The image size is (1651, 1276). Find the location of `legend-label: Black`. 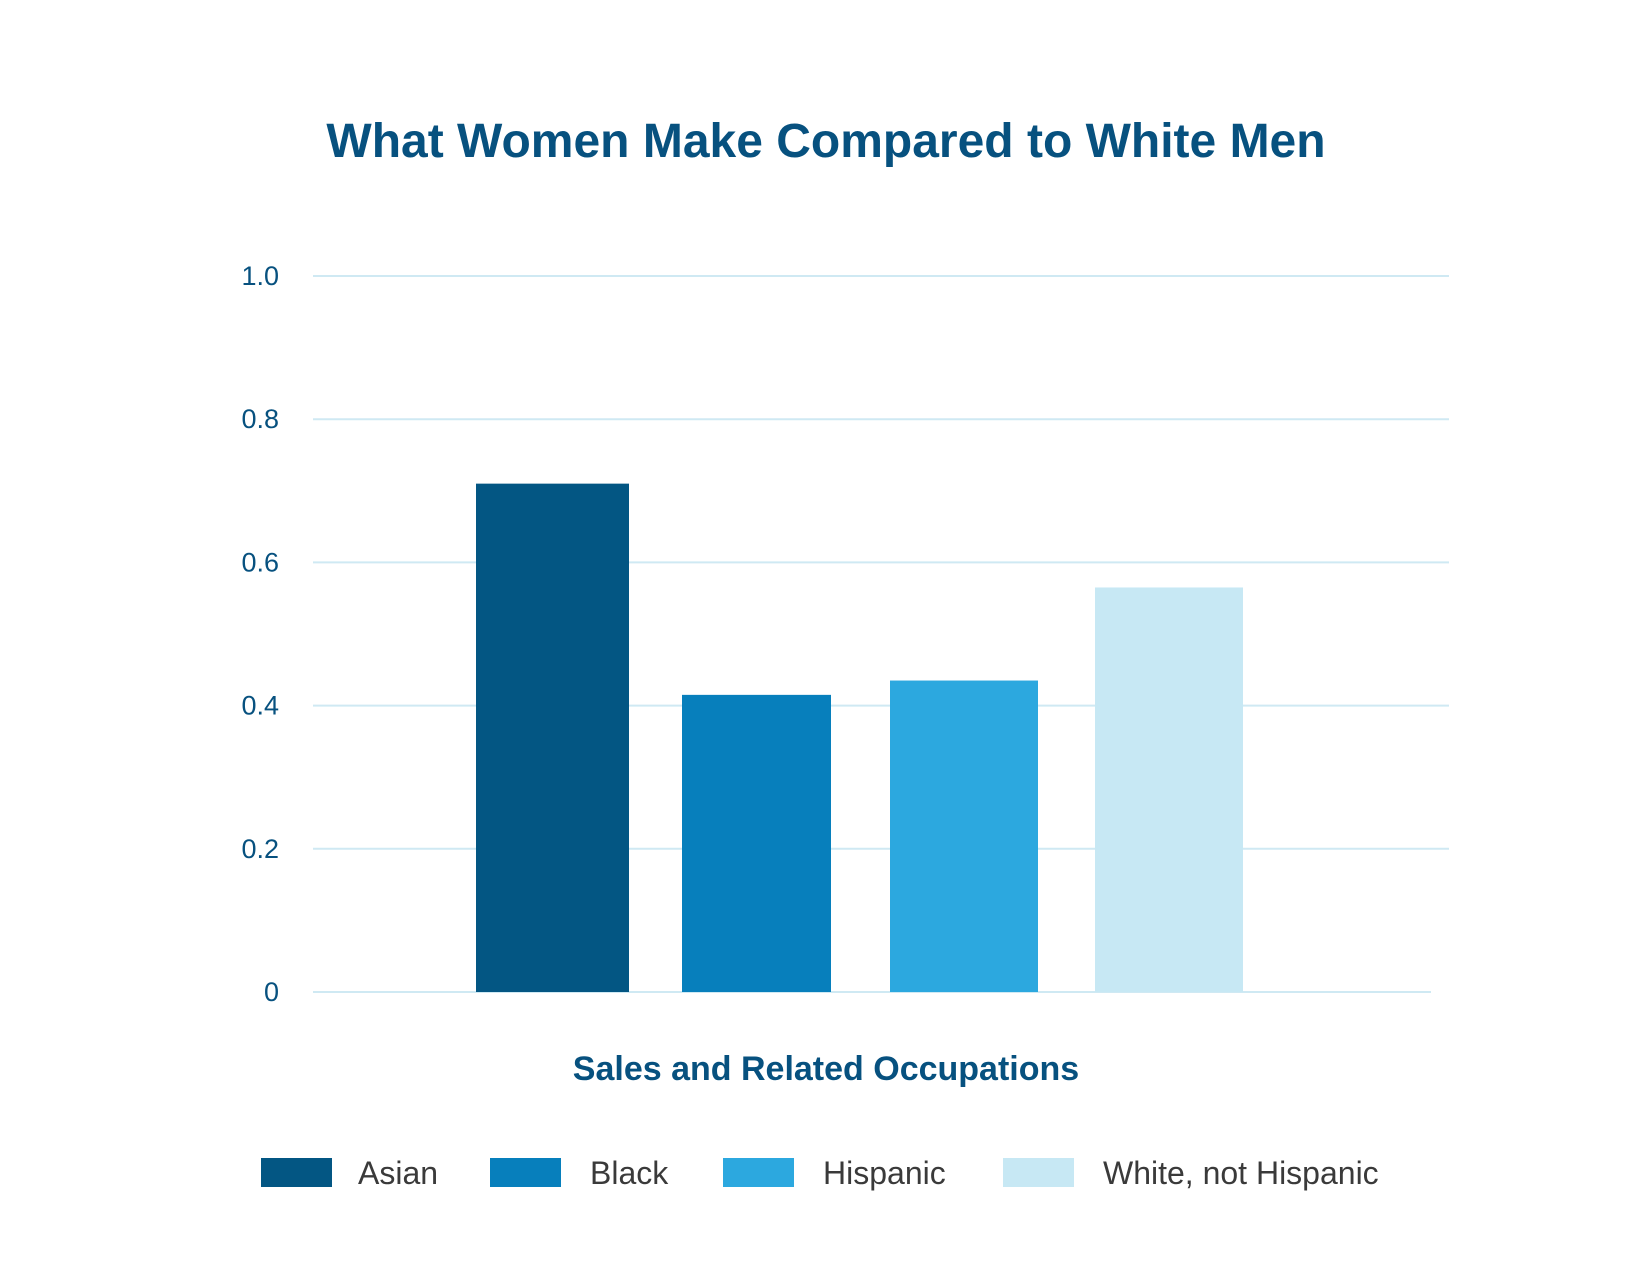

legend-label: Black is located at coordinates (629, 1173).